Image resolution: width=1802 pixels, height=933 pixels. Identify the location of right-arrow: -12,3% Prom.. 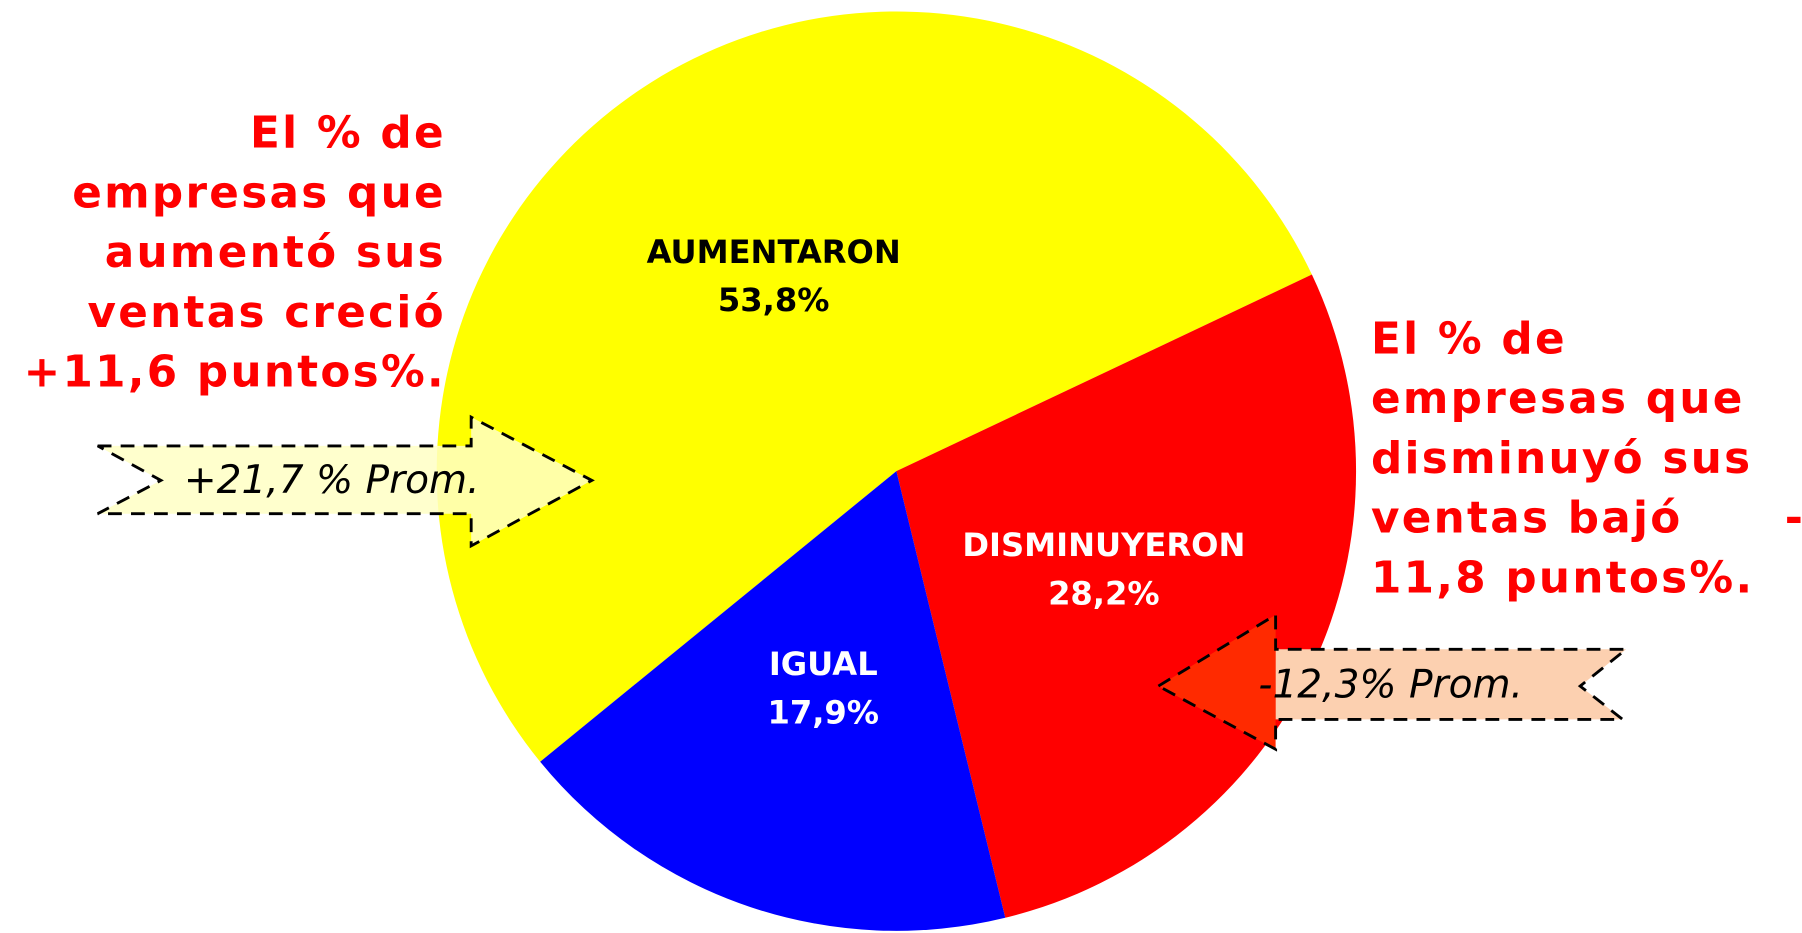
(1393, 682).